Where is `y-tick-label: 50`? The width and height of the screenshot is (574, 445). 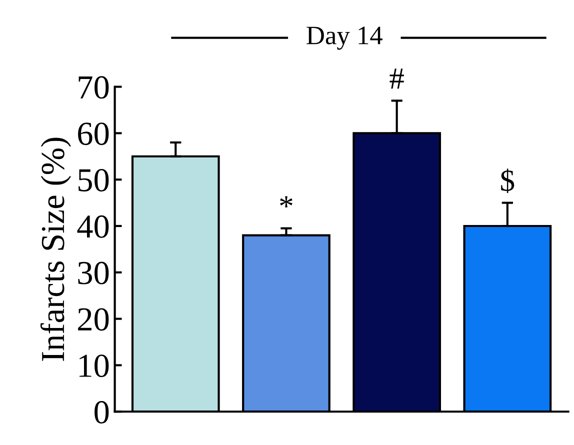 y-tick-label: 50 is located at coordinates (93, 180).